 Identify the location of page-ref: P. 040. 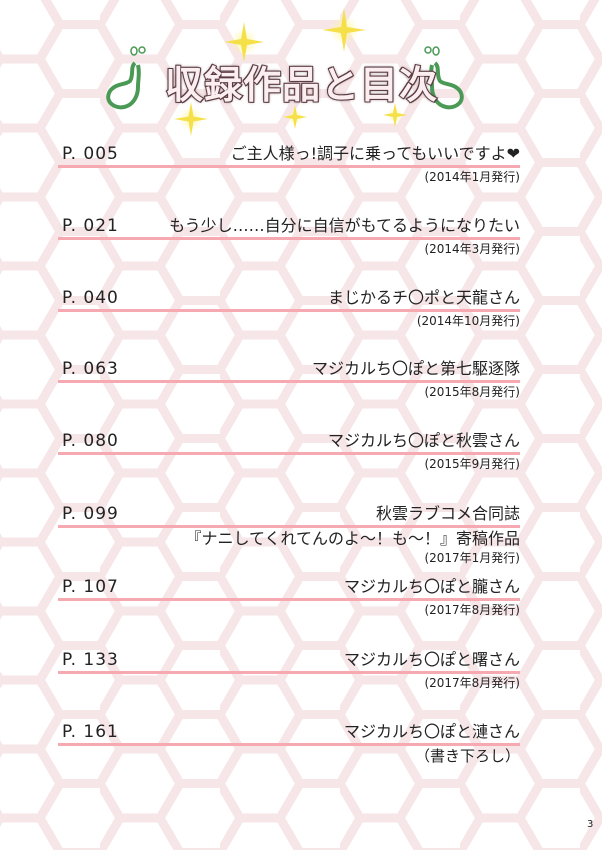
(90, 298).